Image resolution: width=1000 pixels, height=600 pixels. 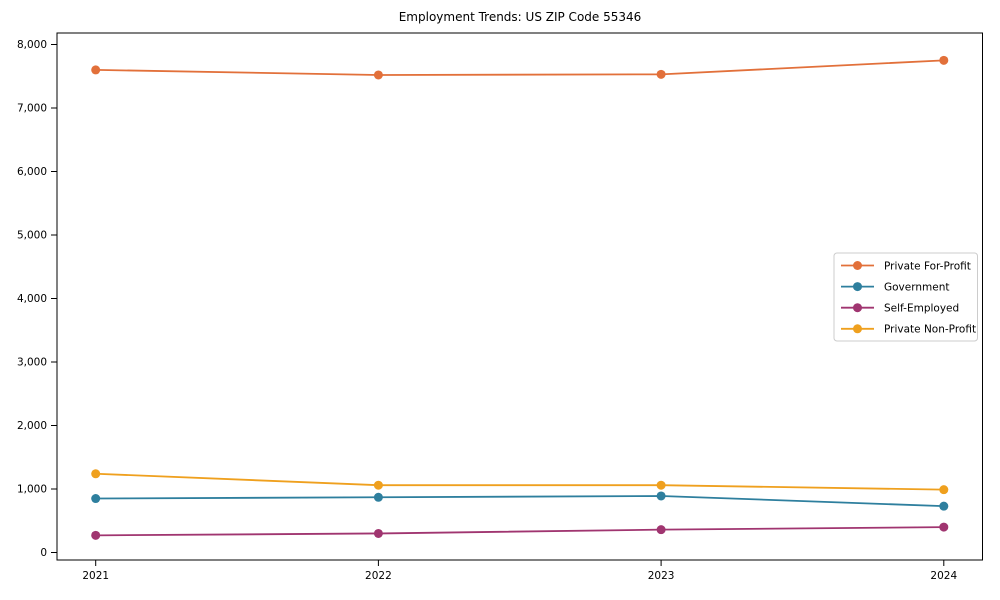 I want to click on y-tick-label: 7,000, so click(x=32, y=108).